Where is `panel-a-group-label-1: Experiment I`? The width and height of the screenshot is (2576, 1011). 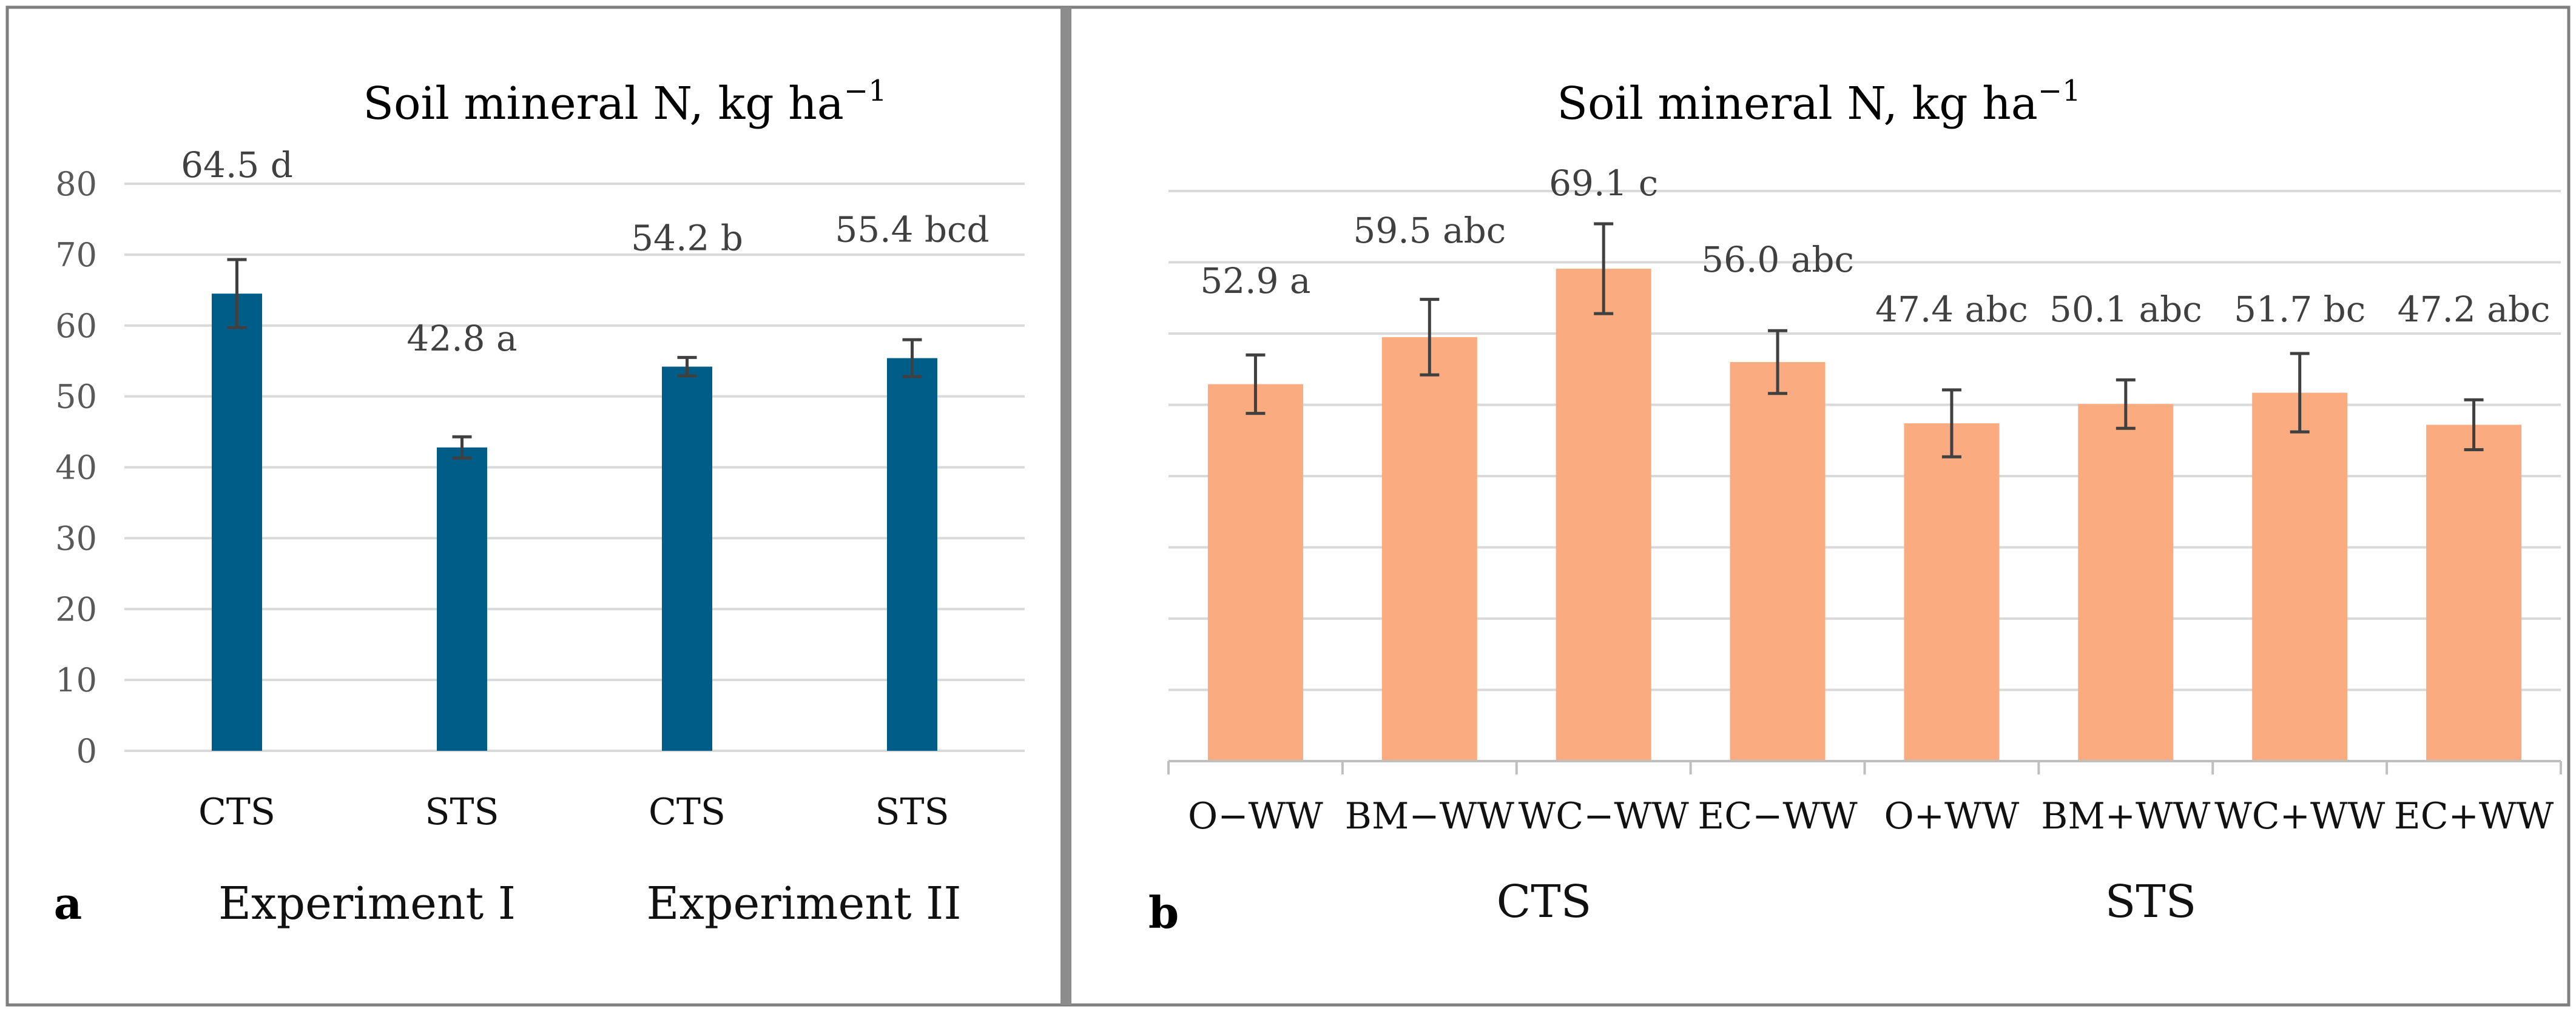
panel-a-group-label-1: Experiment I is located at coordinates (367, 904).